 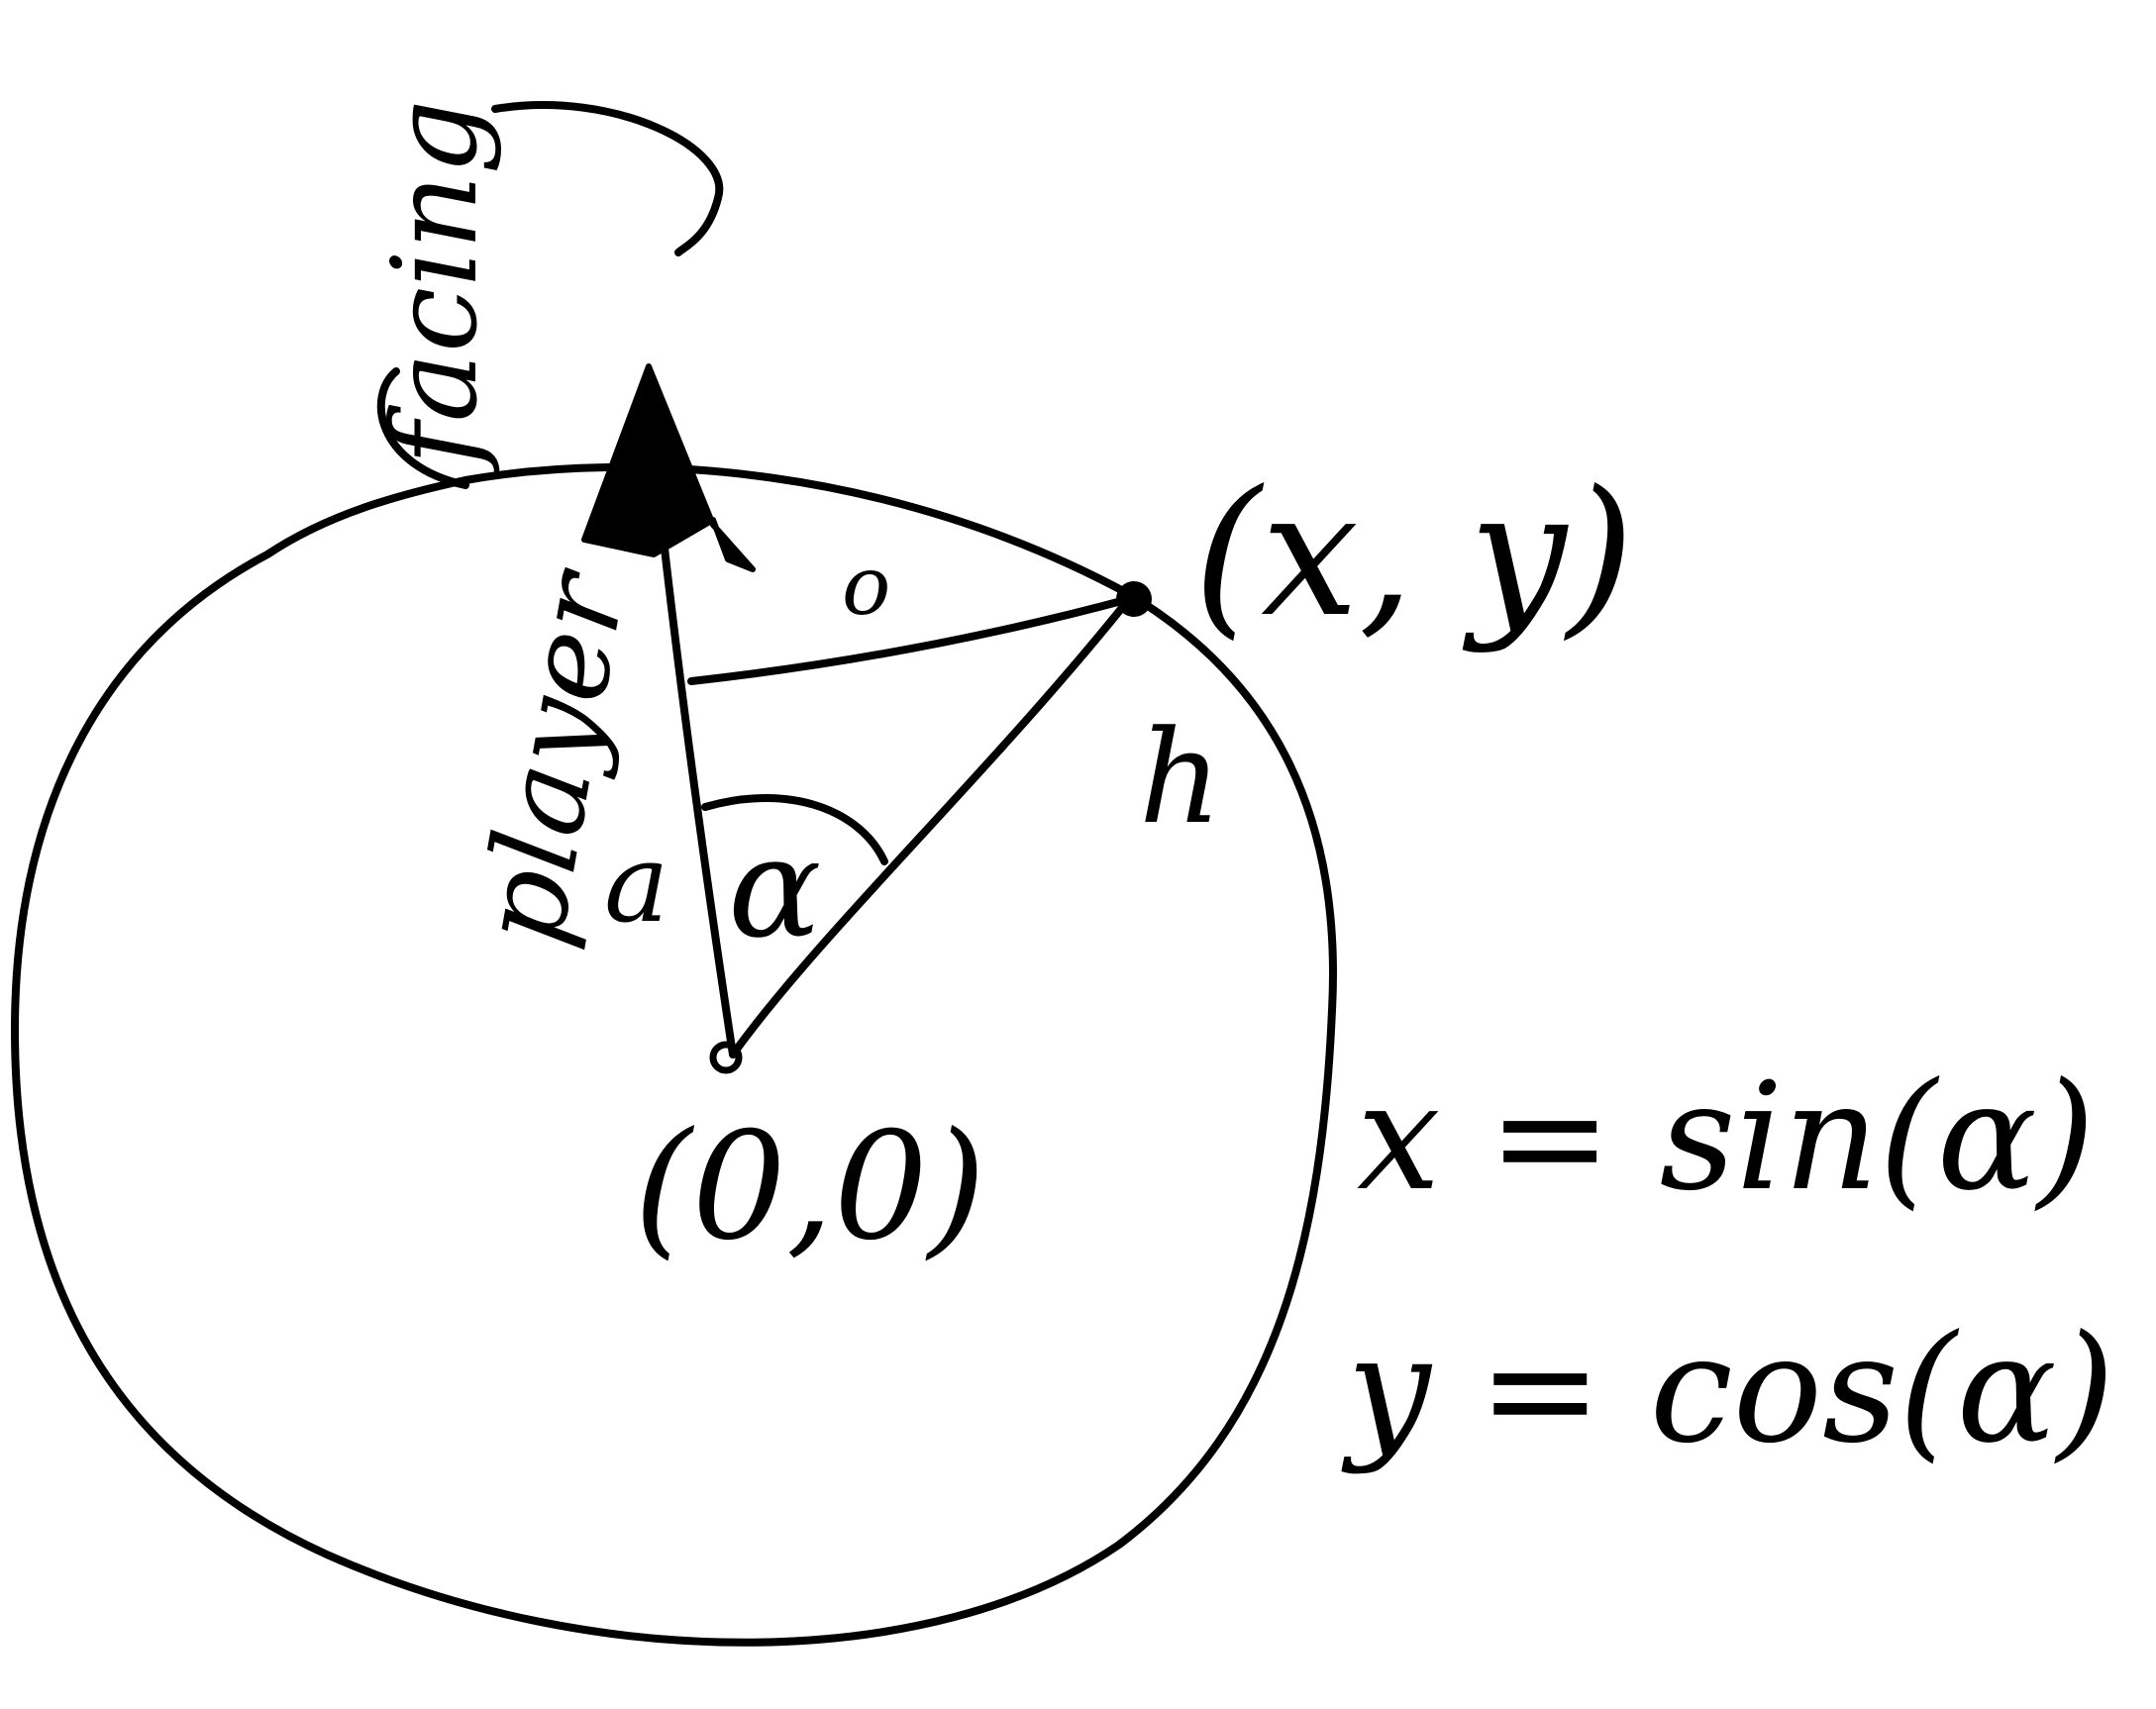 I want to click on point-xy-marker, so click(x=1134, y=599).